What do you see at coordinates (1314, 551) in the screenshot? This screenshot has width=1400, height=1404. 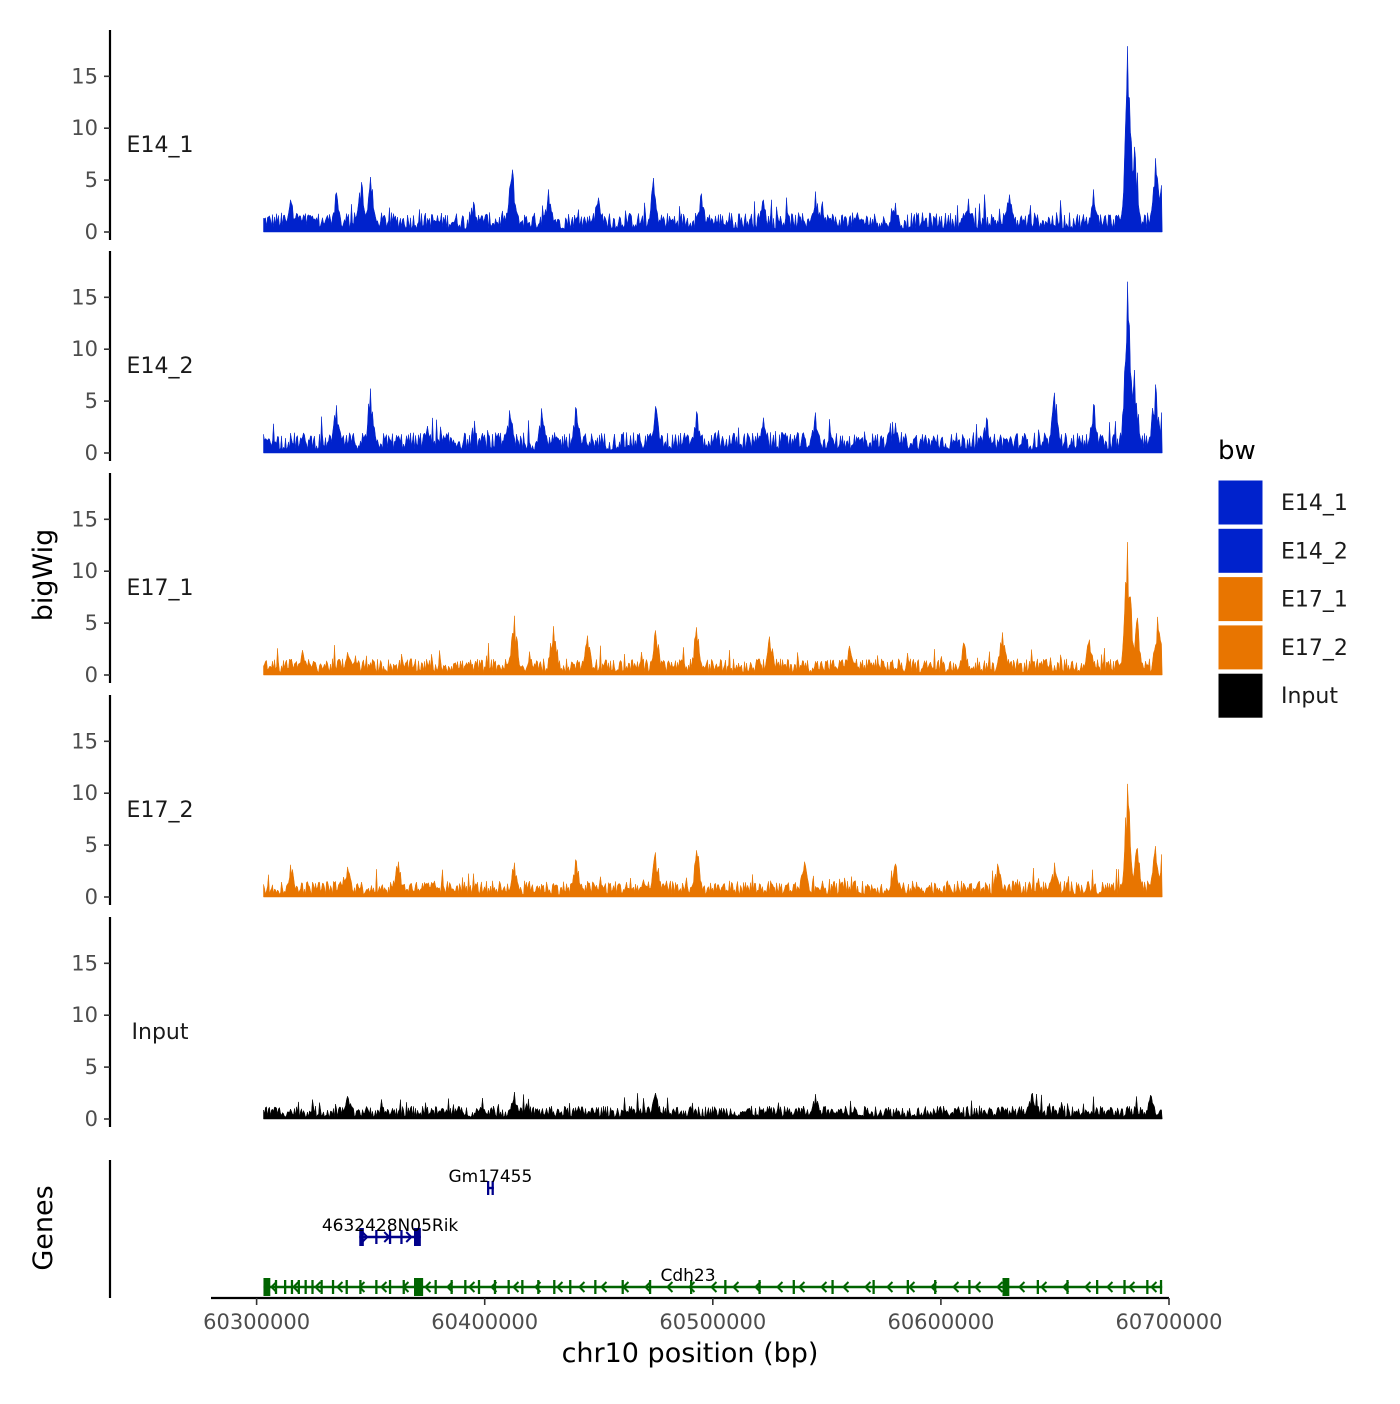 I see `legend-label-e14-2: E14_2` at bounding box center [1314, 551].